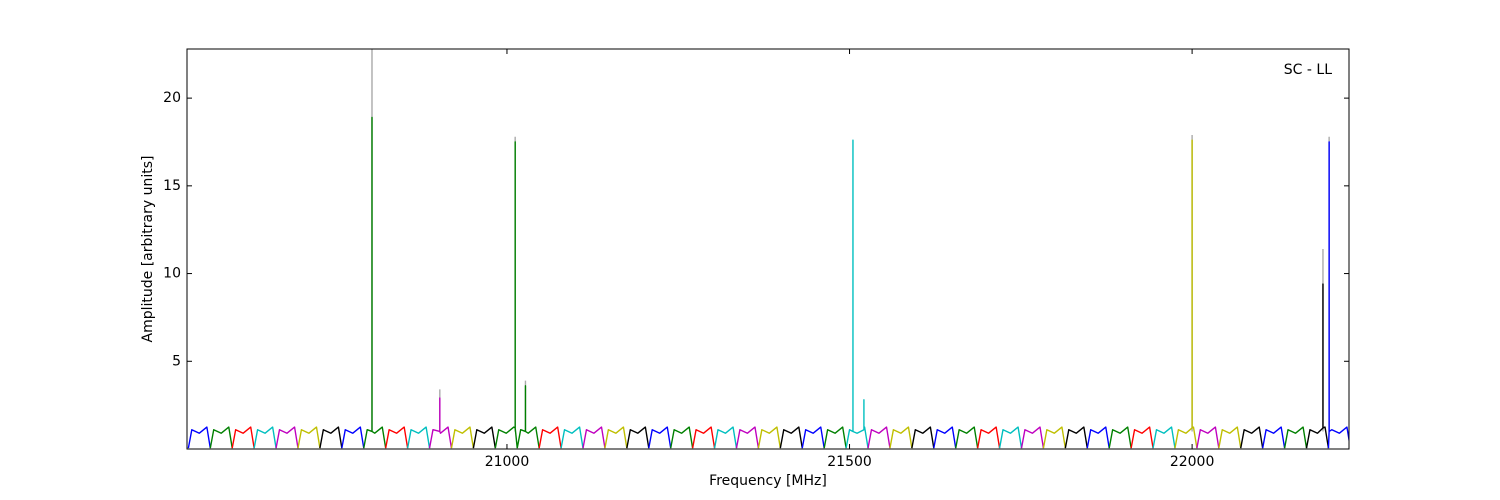 Image resolution: width=1500 pixels, height=500 pixels. Describe the element at coordinates (172, 98) in the screenshot. I see `y-tick-label: 20` at that location.